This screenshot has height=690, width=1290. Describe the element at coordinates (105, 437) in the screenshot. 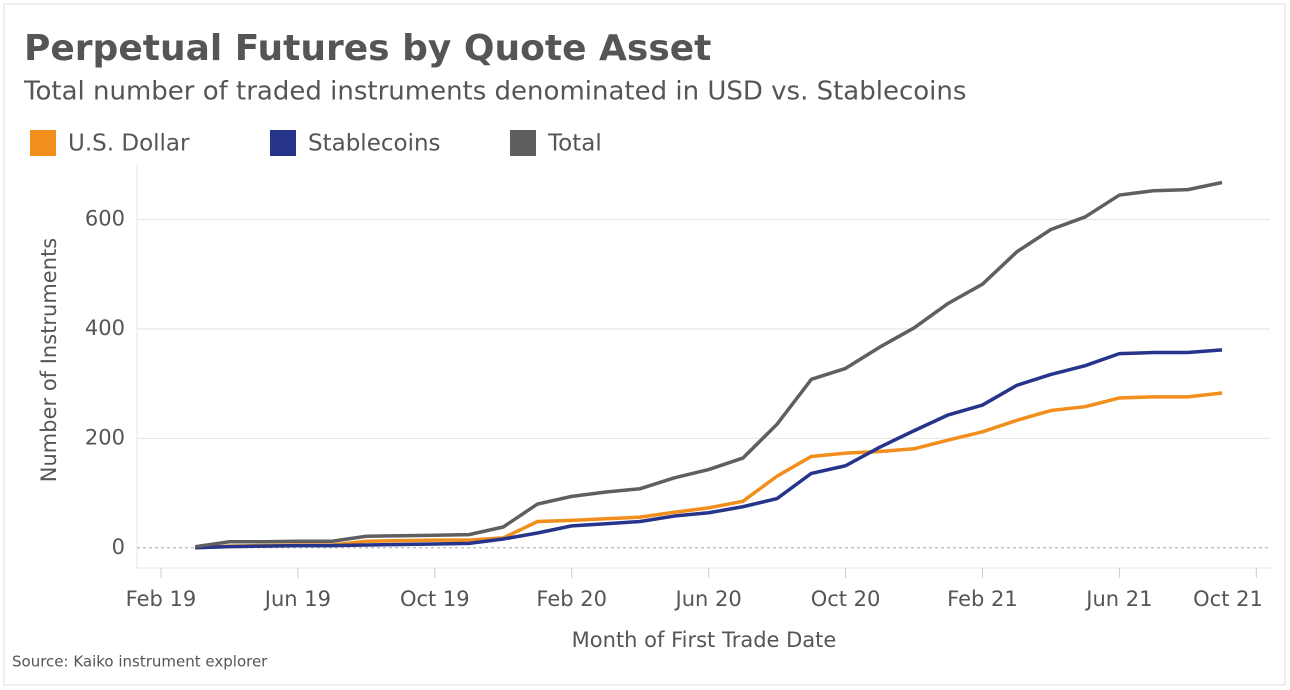

I see `y-tick-label: 200` at that location.